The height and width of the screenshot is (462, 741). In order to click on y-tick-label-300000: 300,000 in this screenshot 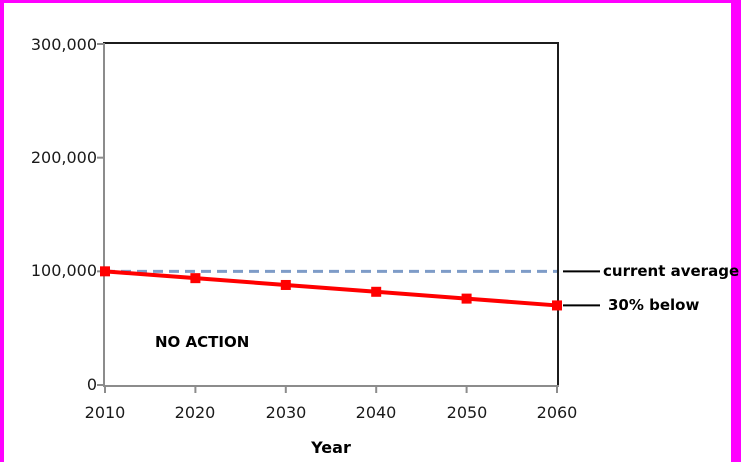, I will do `click(63, 44)`.